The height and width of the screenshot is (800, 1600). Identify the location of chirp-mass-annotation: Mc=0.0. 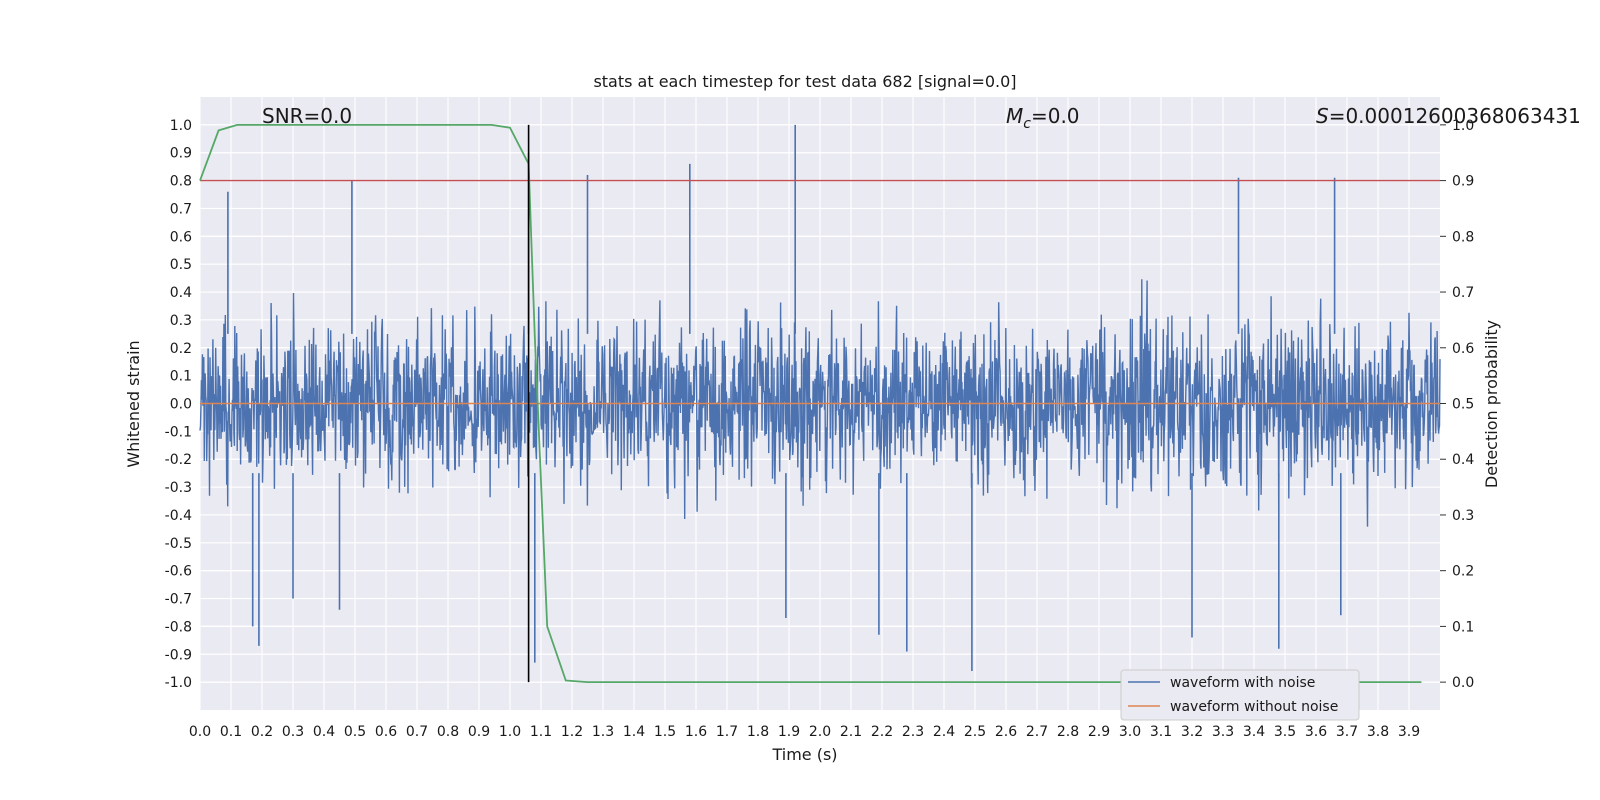
(1043, 118).